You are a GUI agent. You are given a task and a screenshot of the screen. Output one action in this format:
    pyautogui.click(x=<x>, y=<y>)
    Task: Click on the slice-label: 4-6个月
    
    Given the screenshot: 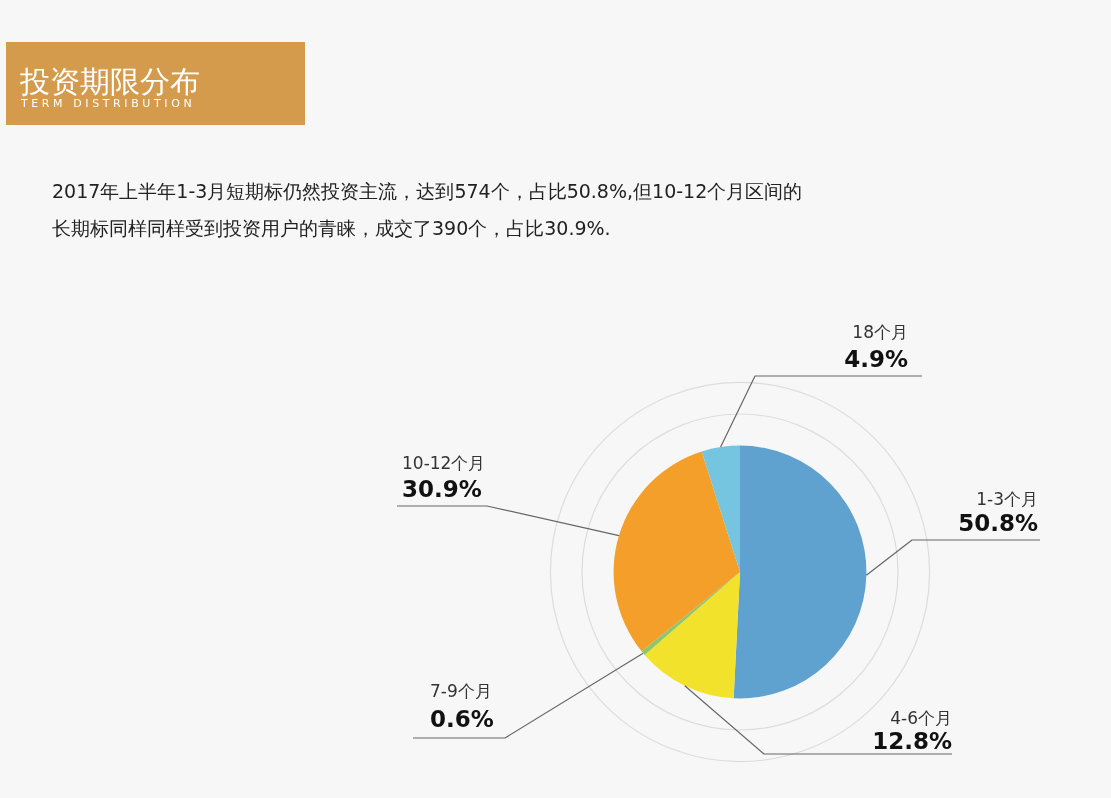 What is the action you would take?
    pyautogui.click(x=921, y=718)
    